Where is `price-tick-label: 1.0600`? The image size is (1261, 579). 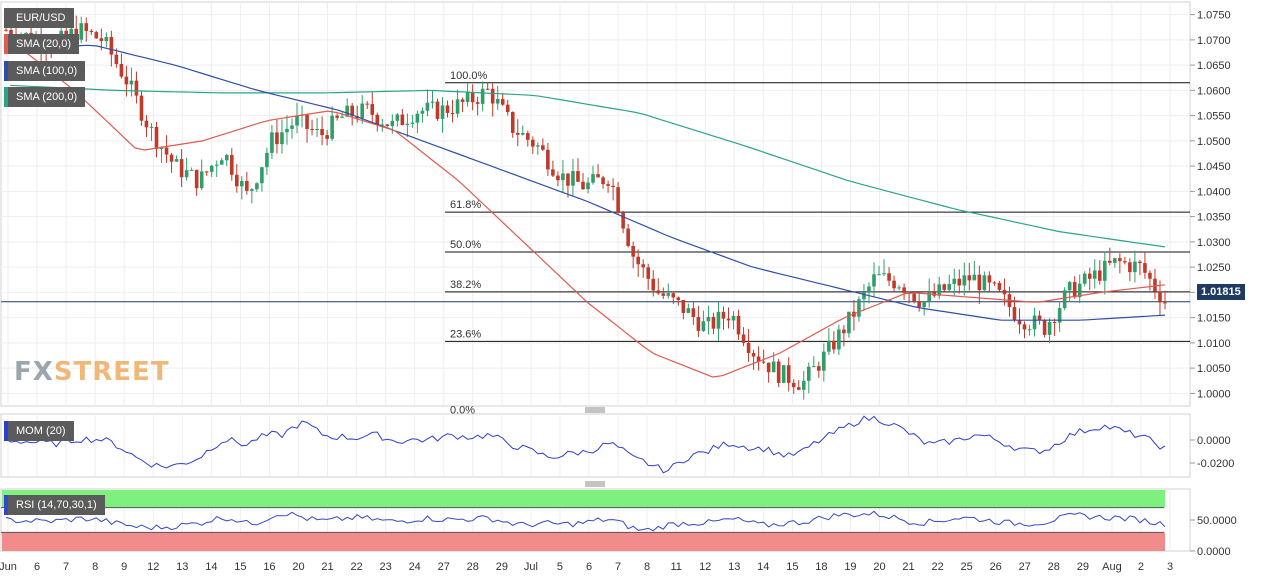
price-tick-label: 1.0600 is located at coordinates (1214, 91).